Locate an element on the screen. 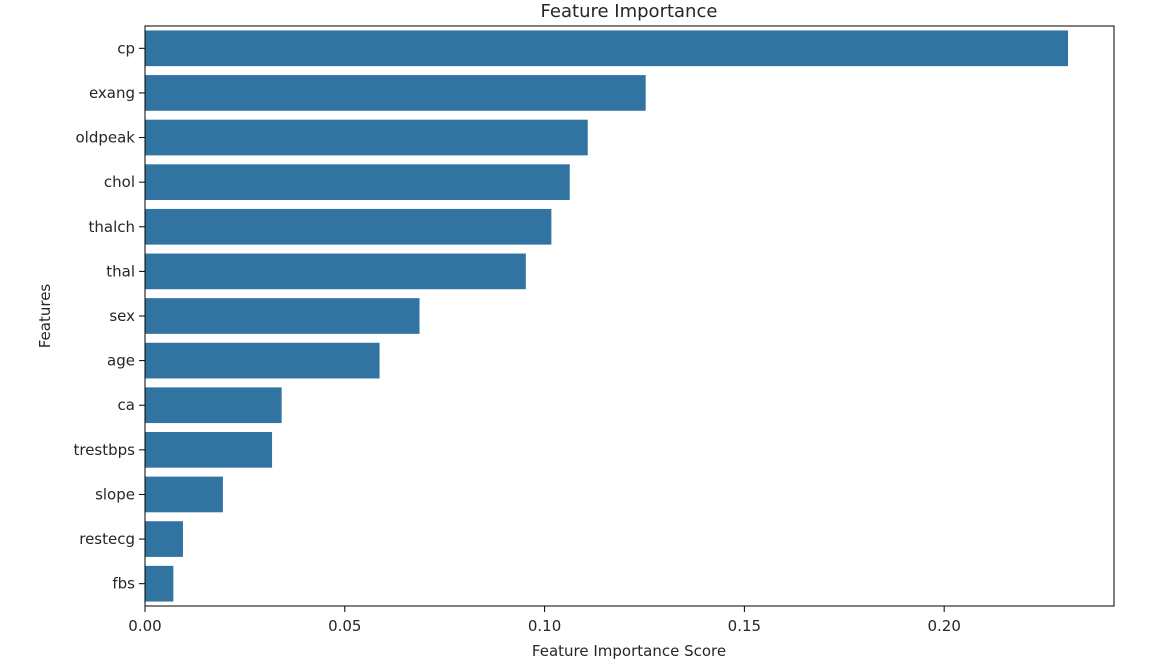 Image resolution: width=1166 pixels, height=671 pixels. bar-slope is located at coordinates (184, 494).